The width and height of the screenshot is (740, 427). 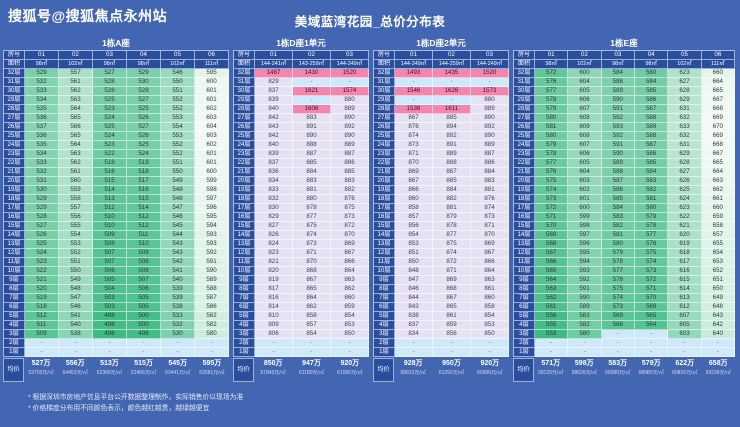 What do you see at coordinates (76, 136) in the screenshot?
I see `price-cell: 565` at bounding box center [76, 136].